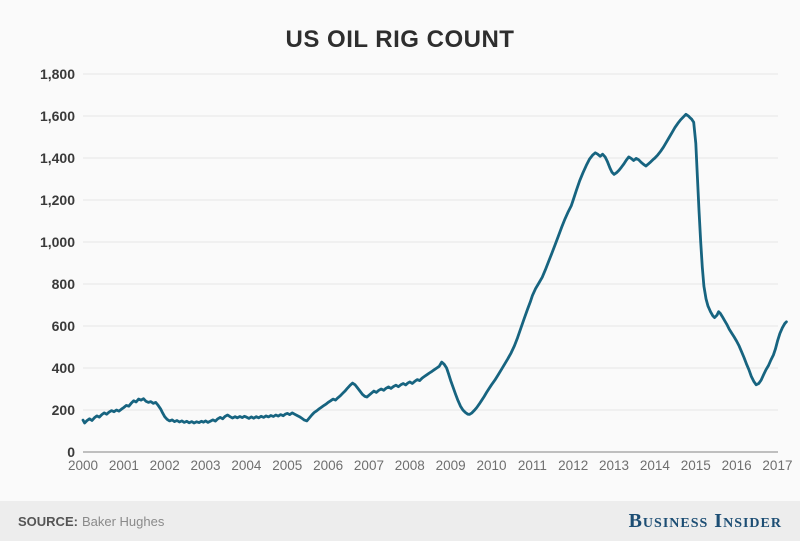 This screenshot has height=541, width=800. Describe the element at coordinates (57, 74) in the screenshot. I see `y-tick-label: 1,800` at that location.